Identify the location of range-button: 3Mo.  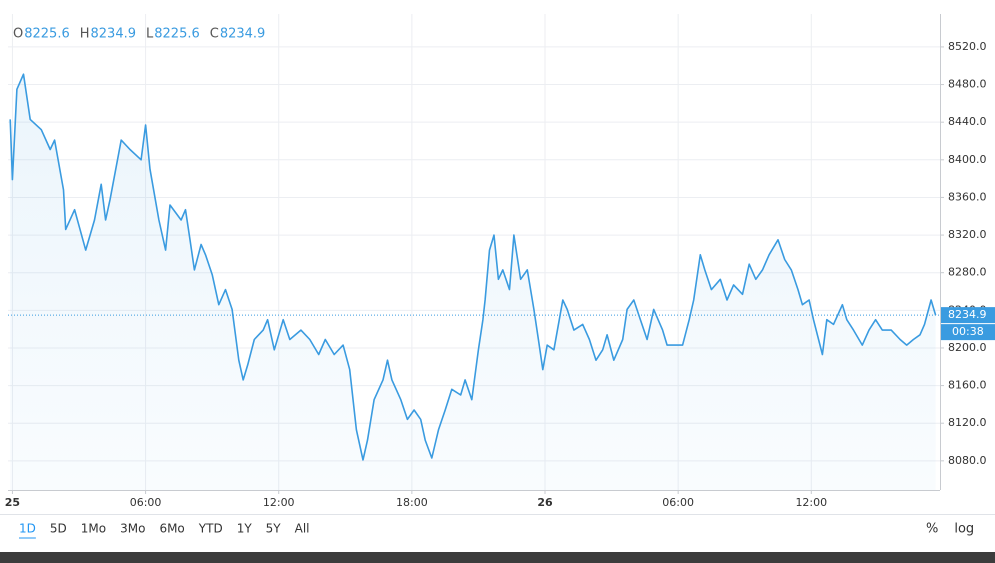
(132, 529).